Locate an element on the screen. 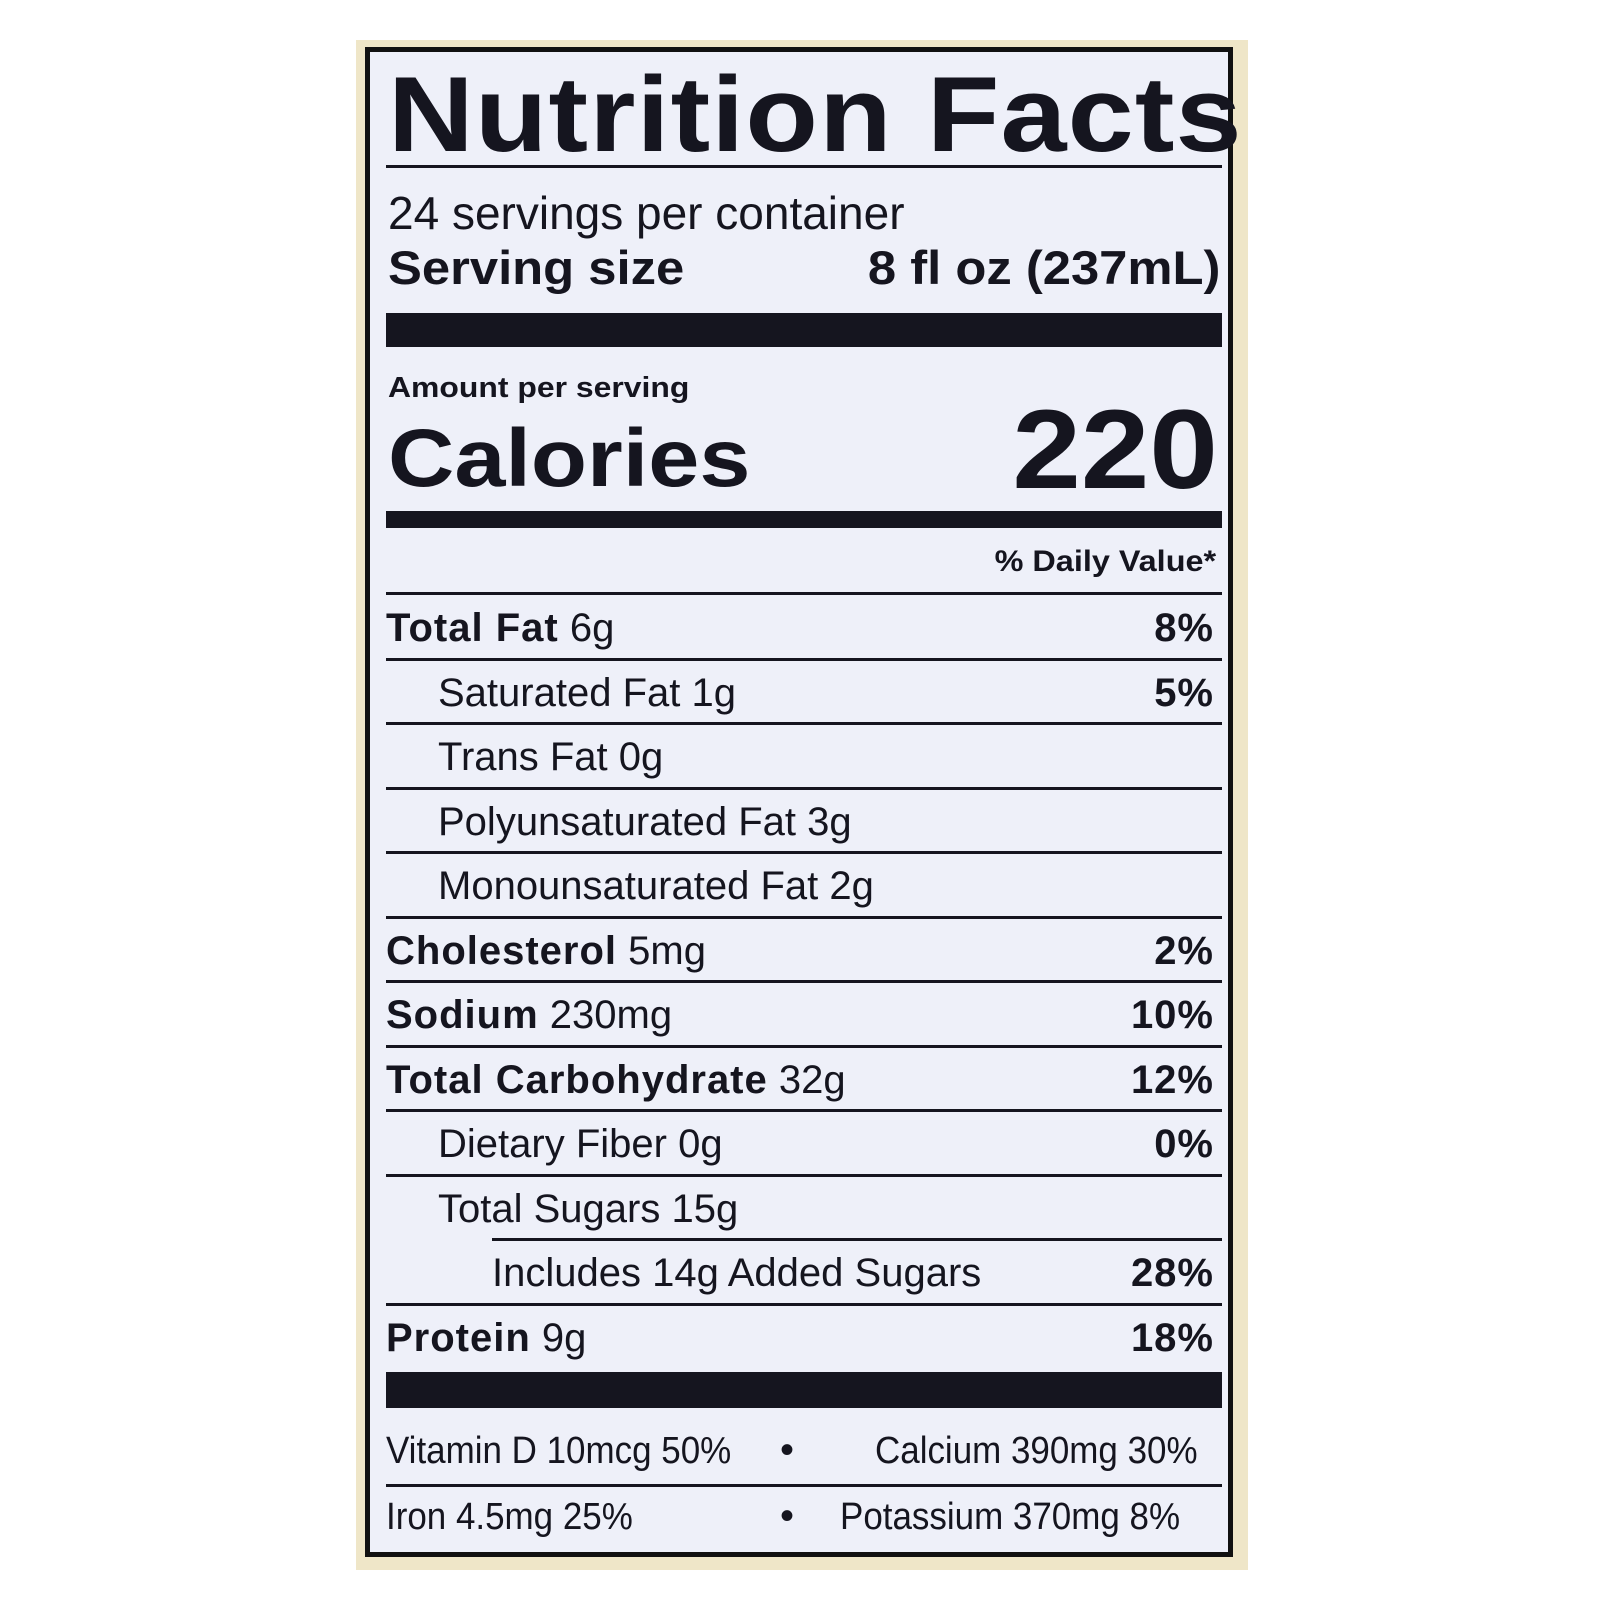 This screenshot has width=1600, height=1600. nutrient-amount: 1g is located at coordinates (714, 692).